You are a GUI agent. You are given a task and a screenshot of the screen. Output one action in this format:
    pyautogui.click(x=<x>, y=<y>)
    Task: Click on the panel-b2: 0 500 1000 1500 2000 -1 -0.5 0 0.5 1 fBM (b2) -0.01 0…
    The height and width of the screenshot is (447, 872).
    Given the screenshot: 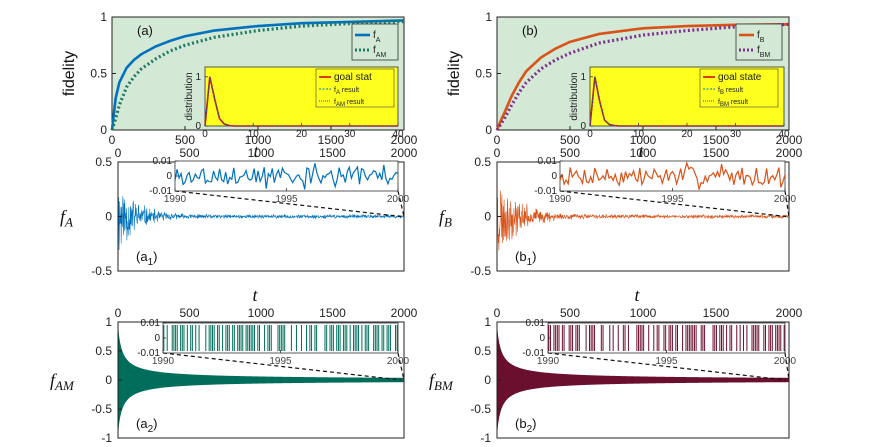 What is the action you would take?
    pyautogui.click(x=616, y=375)
    